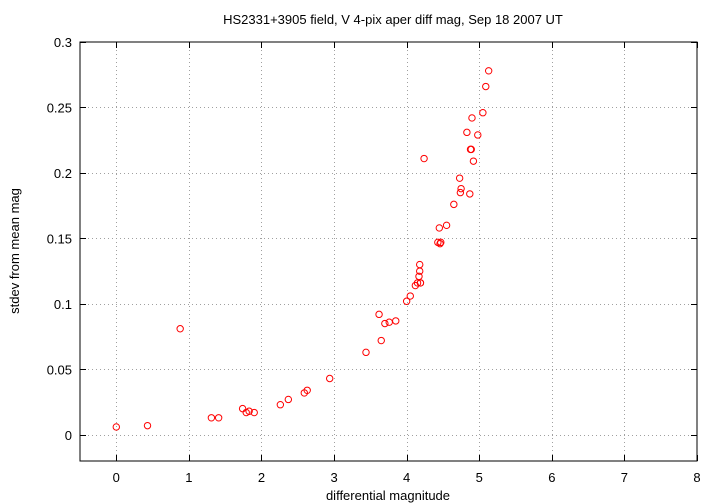 The height and width of the screenshot is (504, 720). Describe the element at coordinates (479, 477) in the screenshot. I see `x-tick-label: 5` at that location.